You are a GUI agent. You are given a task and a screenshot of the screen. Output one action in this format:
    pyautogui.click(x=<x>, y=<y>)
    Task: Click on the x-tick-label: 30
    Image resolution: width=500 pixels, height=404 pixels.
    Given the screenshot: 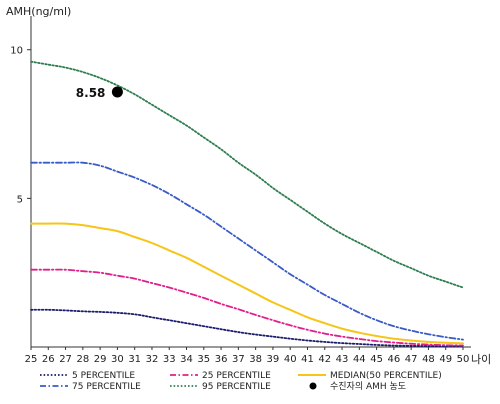 What is the action you would take?
    pyautogui.click(x=117, y=359)
    